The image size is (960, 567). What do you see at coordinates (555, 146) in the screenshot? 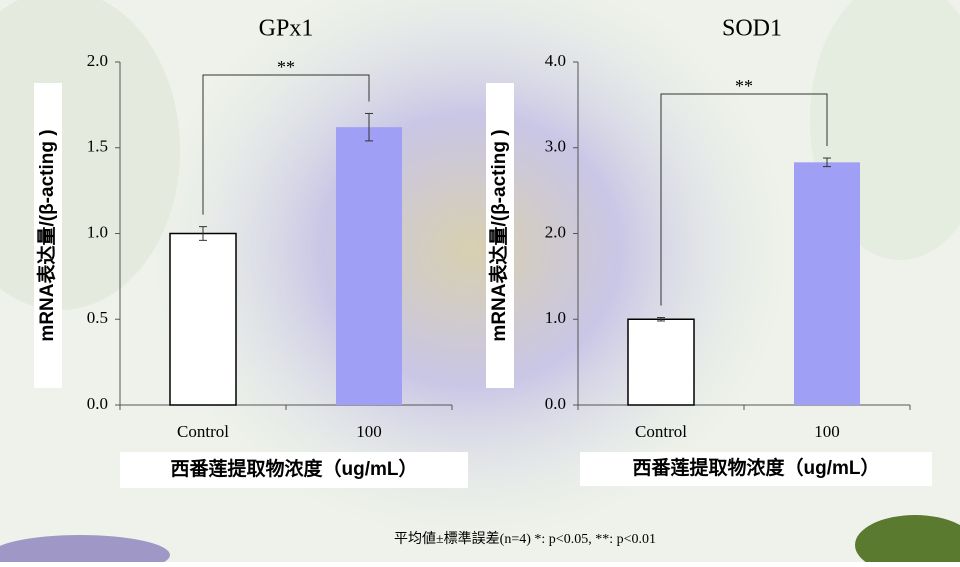
I see `y-tick-label: 3.0` at bounding box center [555, 146].